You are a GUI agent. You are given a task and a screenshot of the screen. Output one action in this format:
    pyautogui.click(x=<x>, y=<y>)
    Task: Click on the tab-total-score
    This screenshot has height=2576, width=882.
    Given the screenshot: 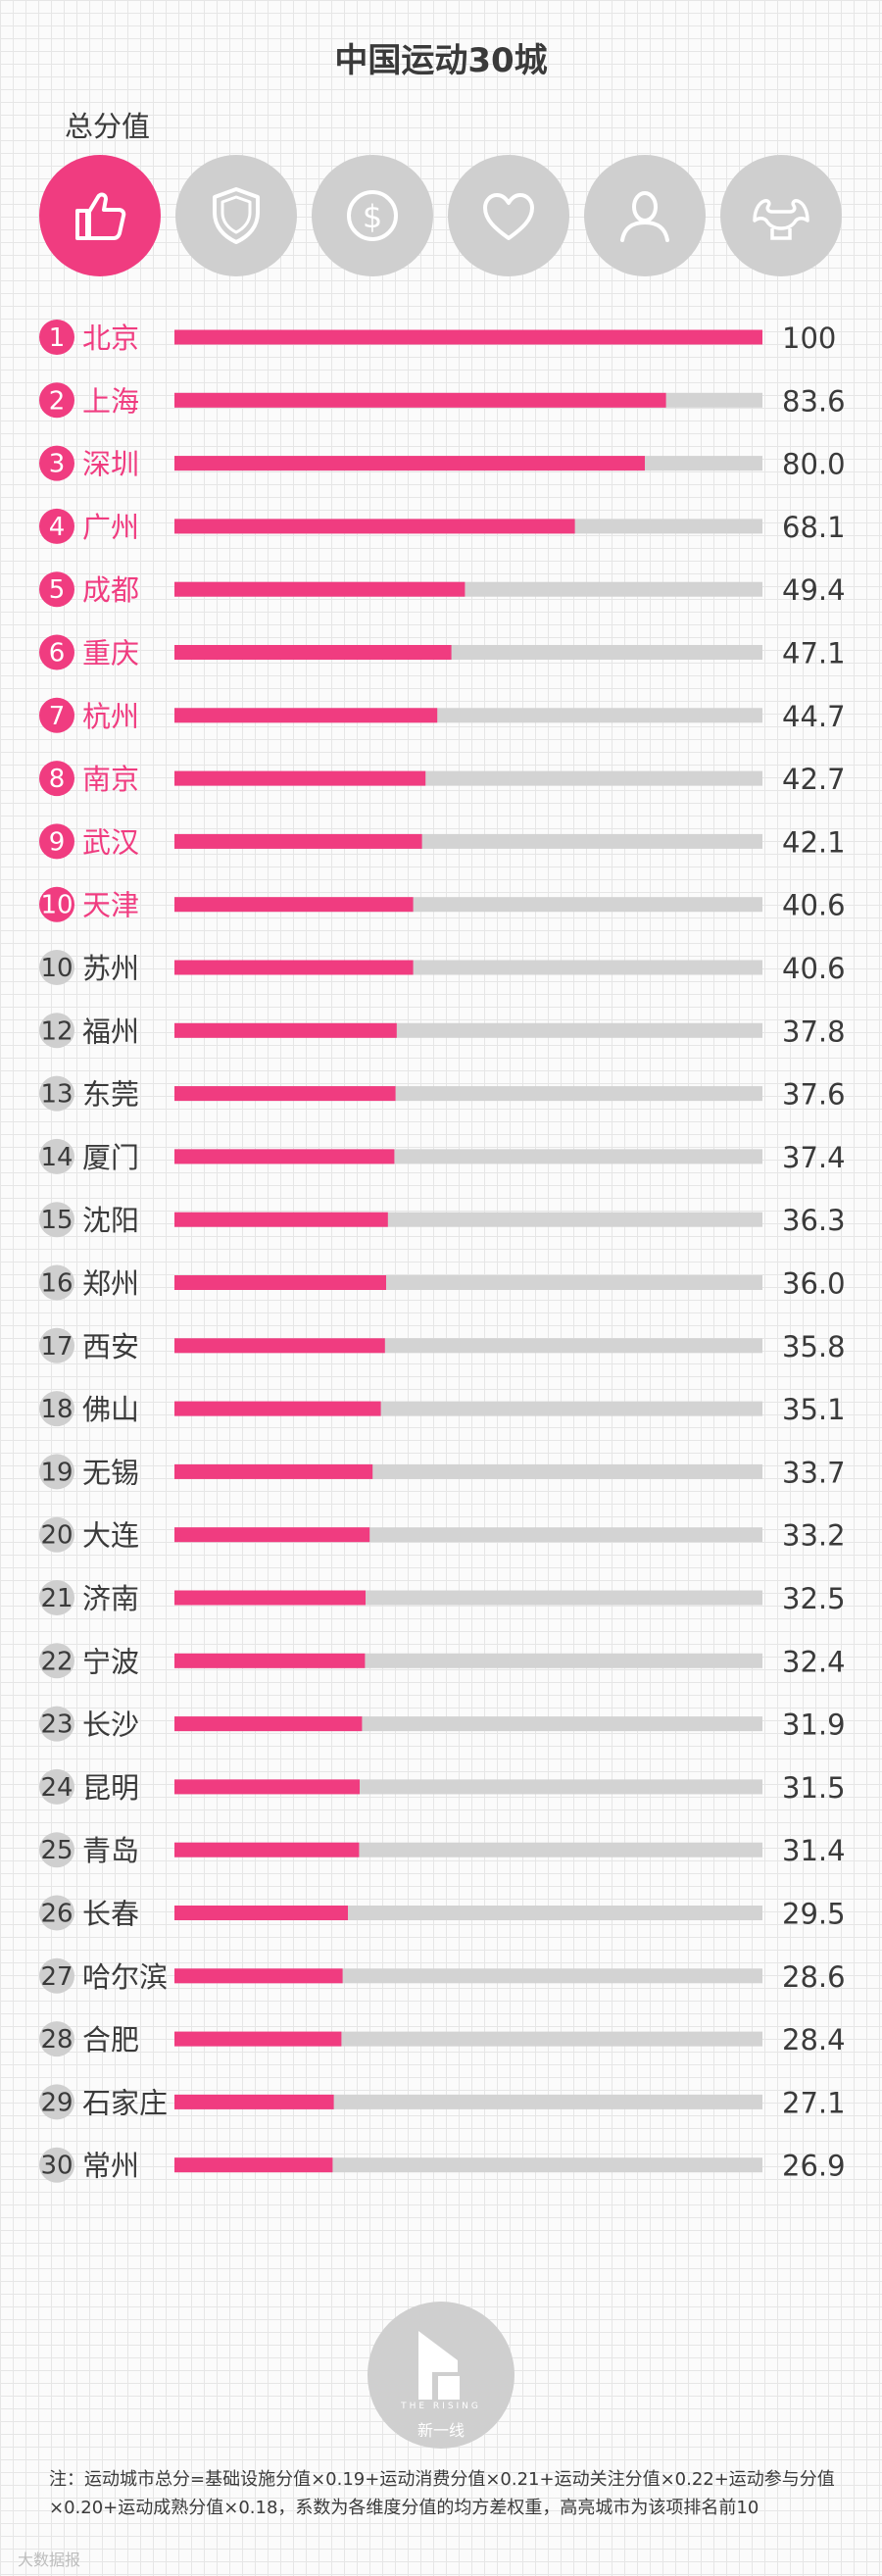 What is the action you would take?
    pyautogui.click(x=100, y=215)
    